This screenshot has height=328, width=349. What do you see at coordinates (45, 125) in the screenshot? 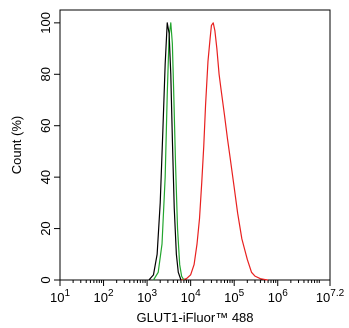
I see `y-tick-label: 60` at bounding box center [45, 125].